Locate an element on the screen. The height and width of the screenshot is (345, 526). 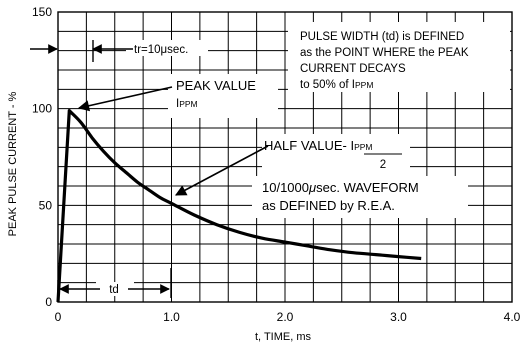
waveform-note-bg is located at coordinates (360, 197).